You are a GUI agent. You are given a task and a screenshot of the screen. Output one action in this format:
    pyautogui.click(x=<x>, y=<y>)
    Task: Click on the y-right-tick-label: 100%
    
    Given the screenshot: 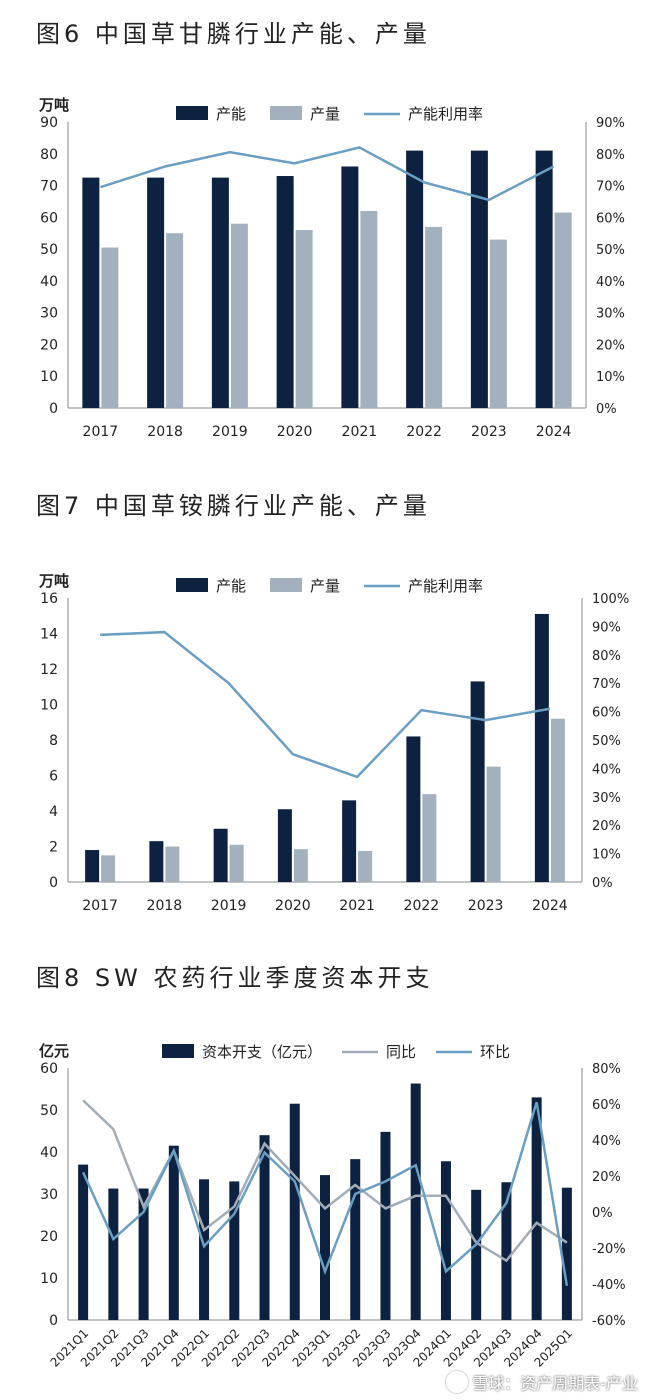 What is the action you would take?
    pyautogui.click(x=610, y=599)
    